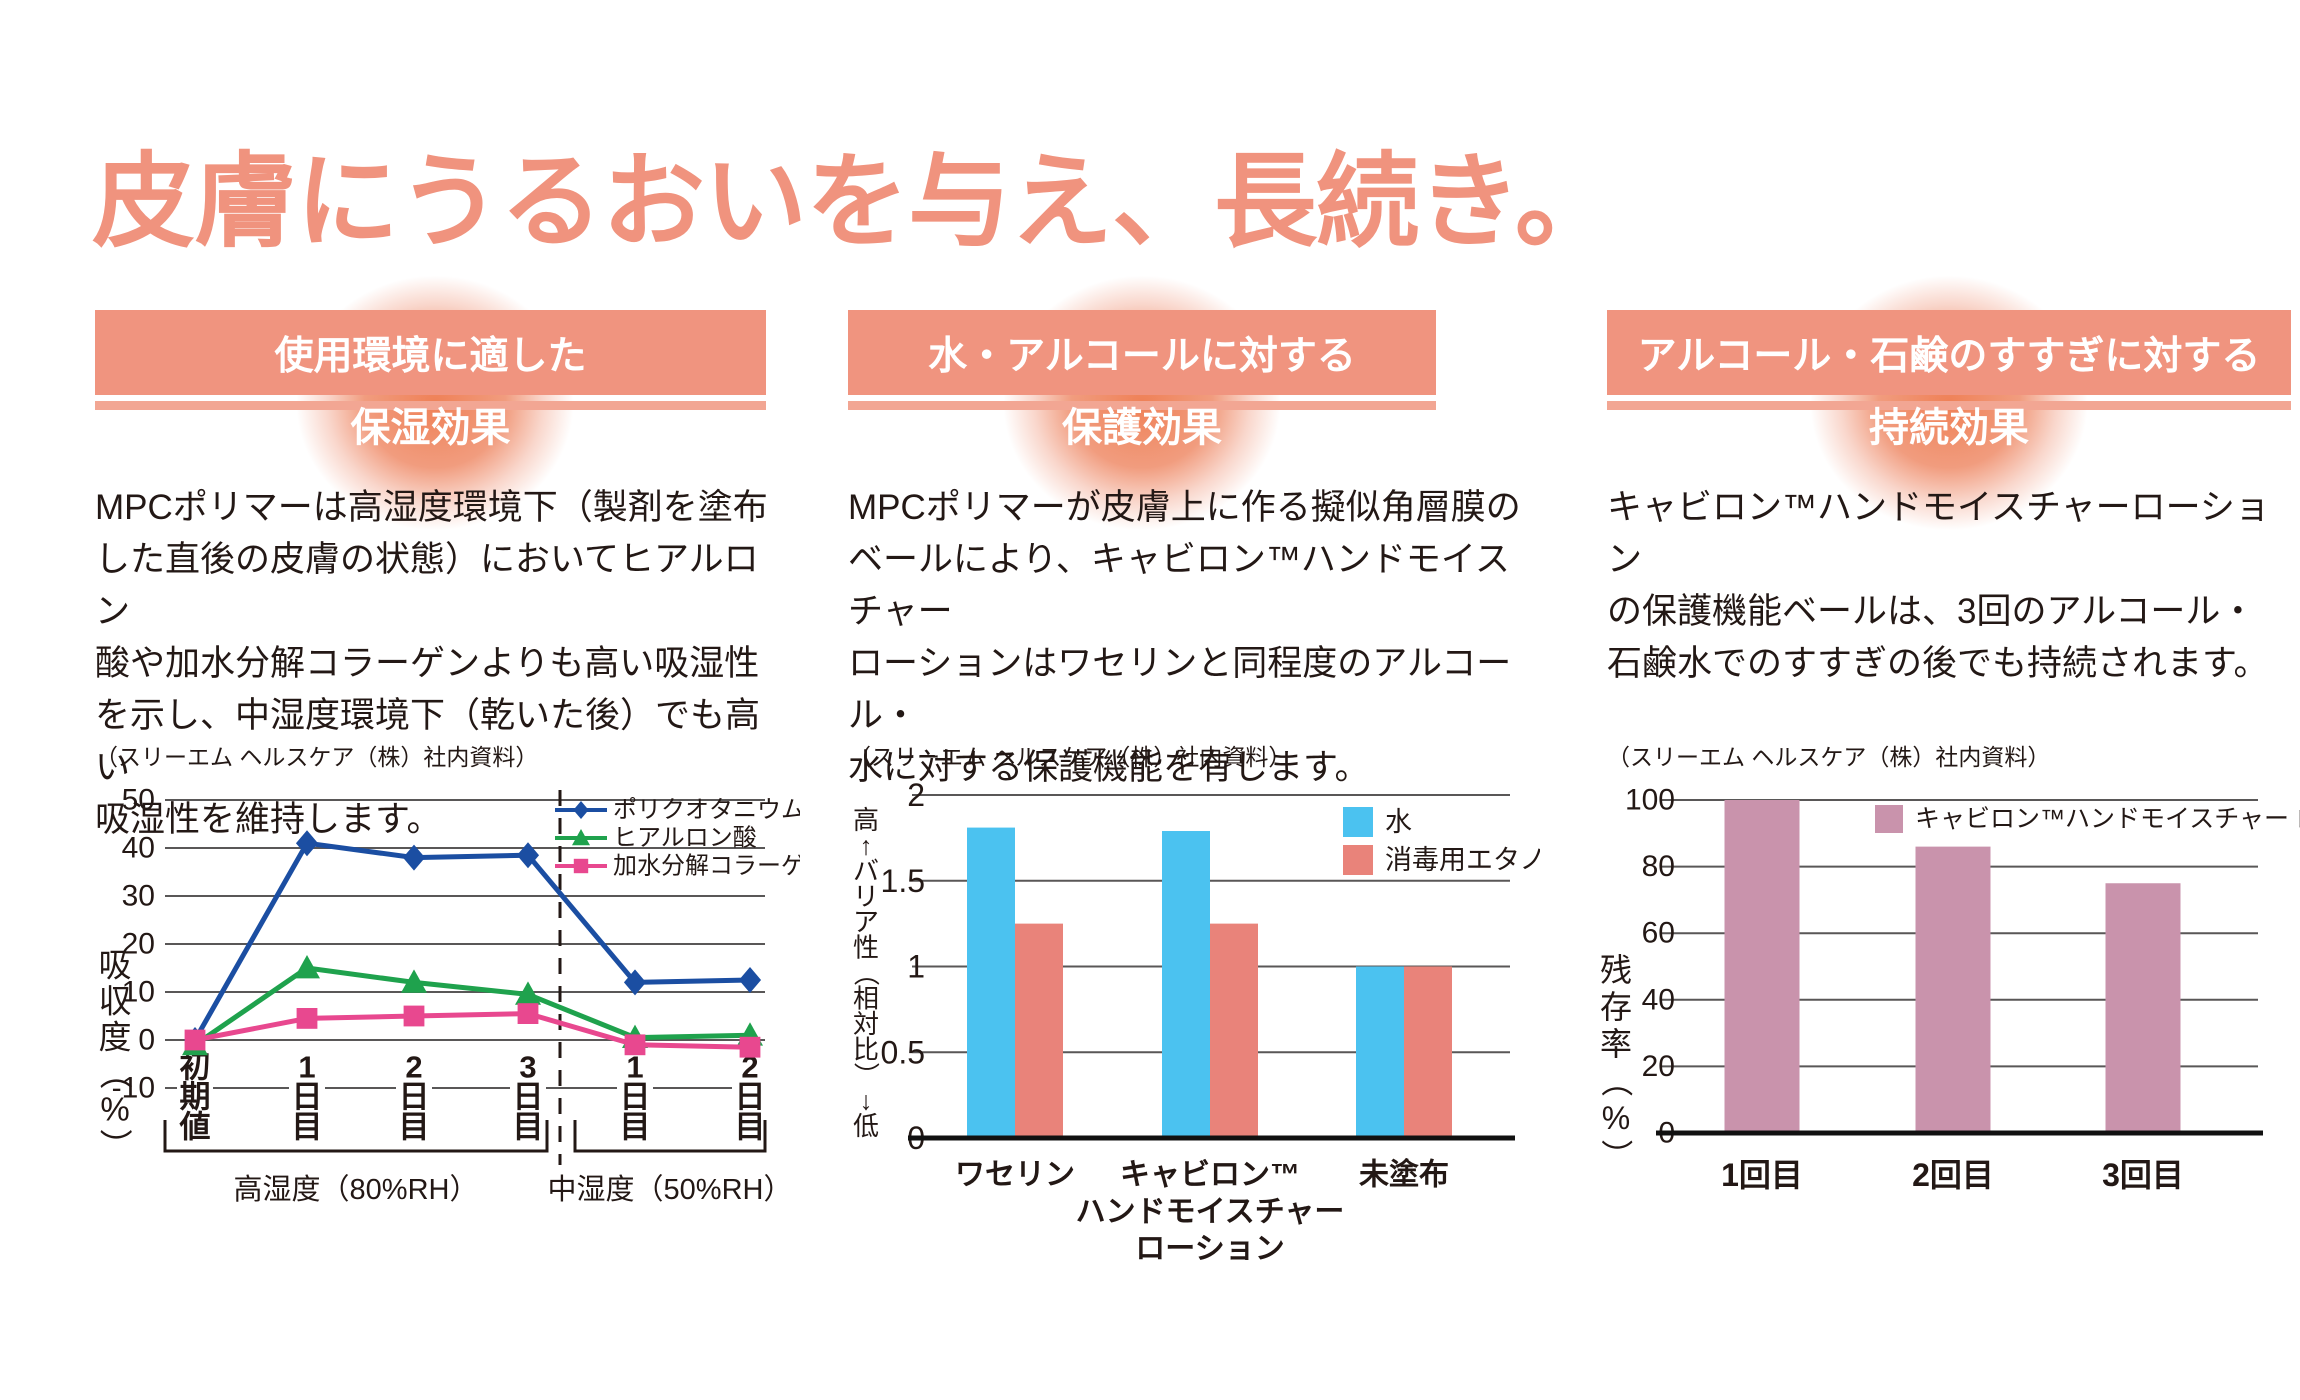 The image size is (2300, 1400). I want to click on y-axis-label-char: 収, so click(115, 1001).